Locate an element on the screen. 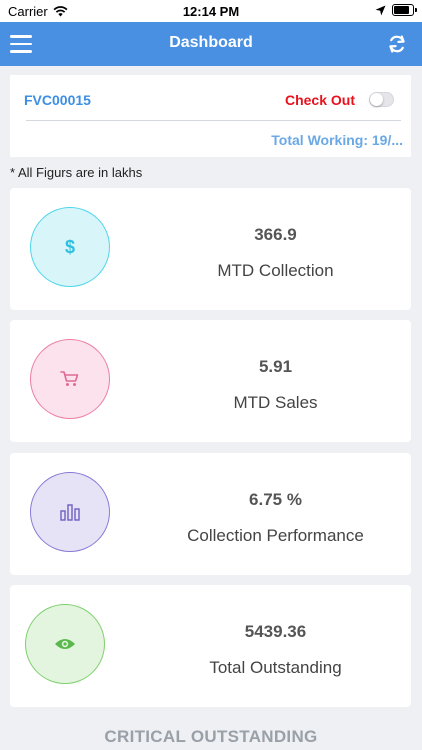  sync-icon is located at coordinates (397, 44).